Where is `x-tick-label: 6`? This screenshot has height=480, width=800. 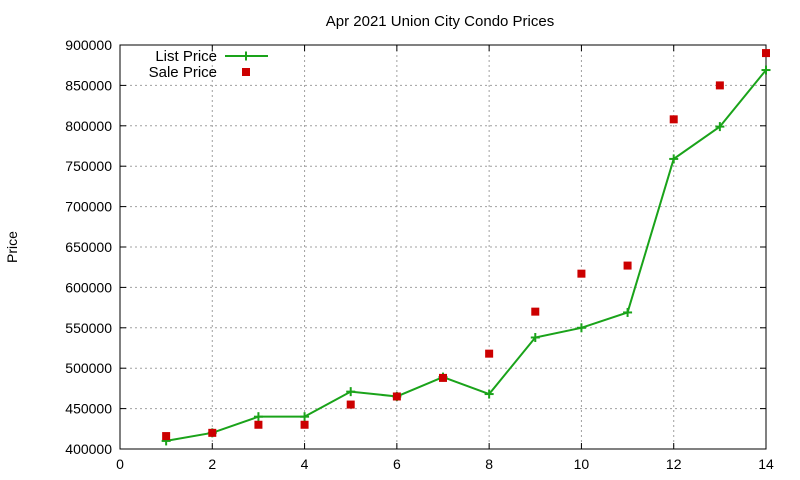 x-tick-label: 6 is located at coordinates (397, 464).